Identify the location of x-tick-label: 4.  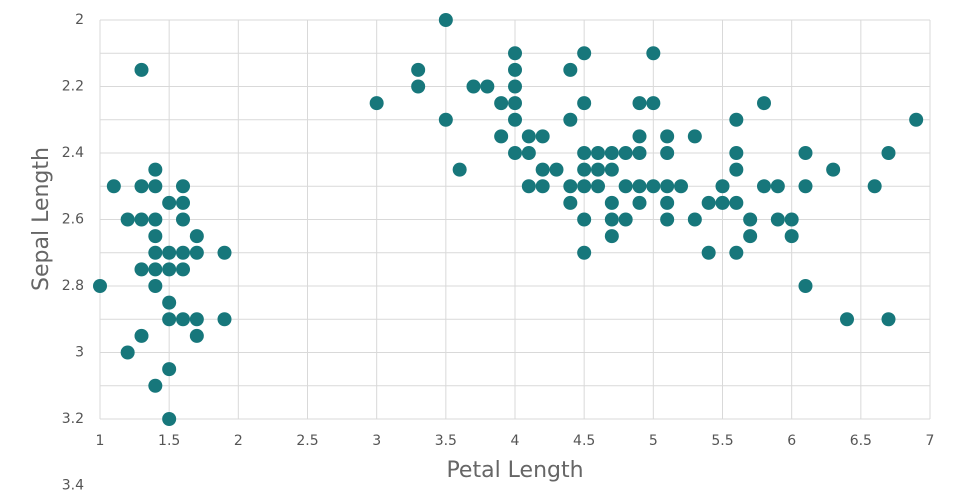
(515, 441).